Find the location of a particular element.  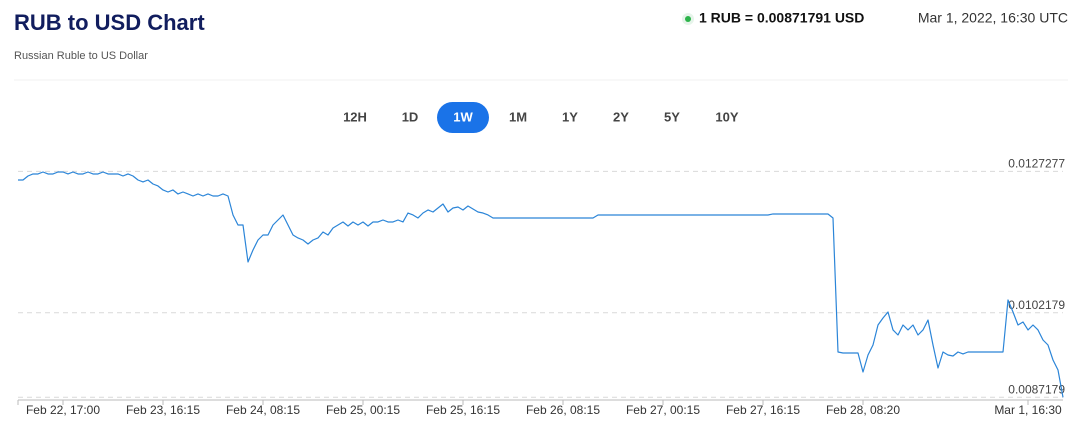

range-button-label: 5Y is located at coordinates (672, 116).